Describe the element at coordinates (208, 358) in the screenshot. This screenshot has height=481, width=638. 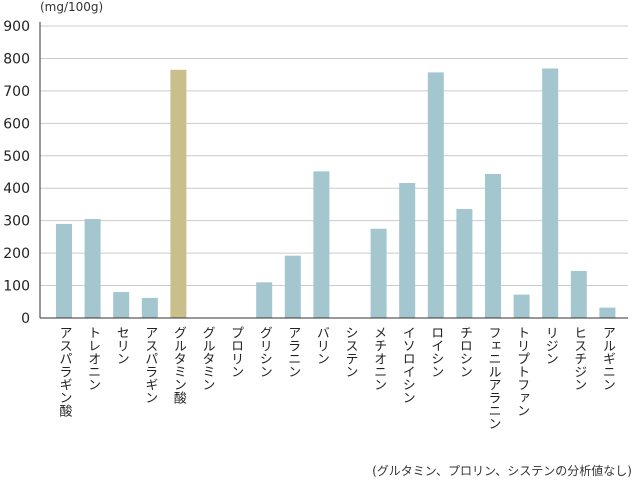
I see `x-category-label: グルタミン` at that location.